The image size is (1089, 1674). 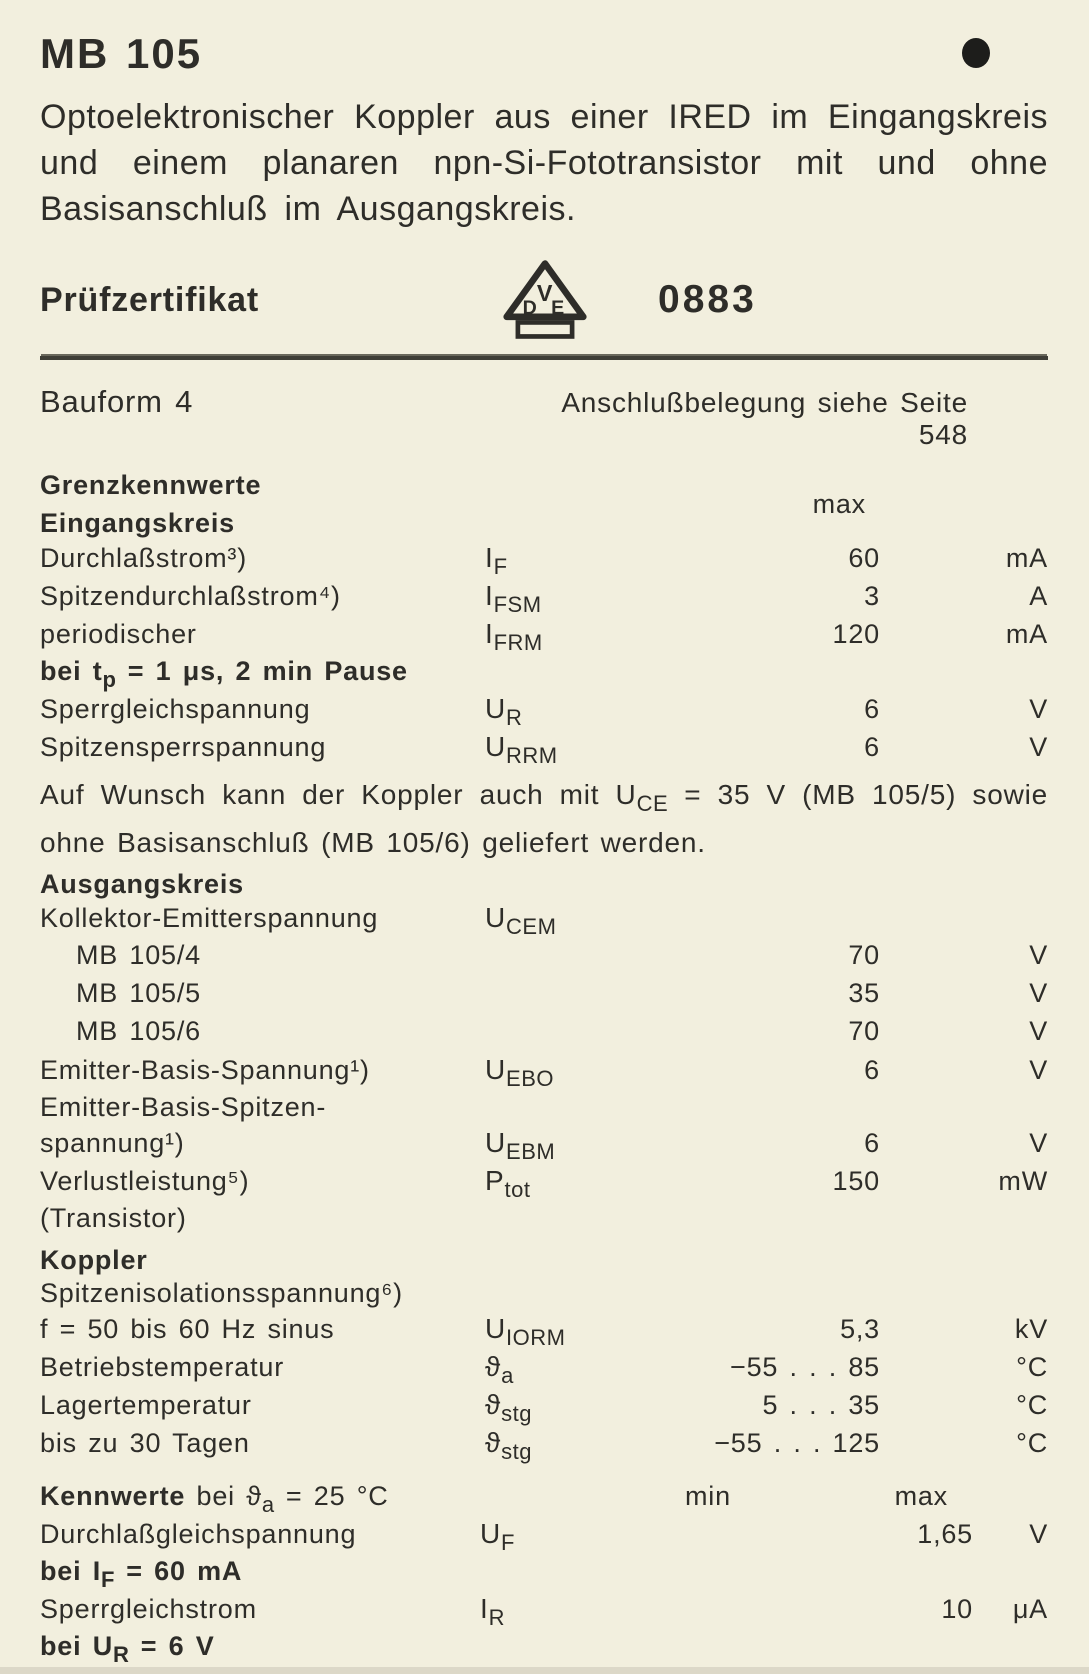 I want to click on table-row: Kollektor-Emitterspannung UCEM, so click(x=544, y=921).